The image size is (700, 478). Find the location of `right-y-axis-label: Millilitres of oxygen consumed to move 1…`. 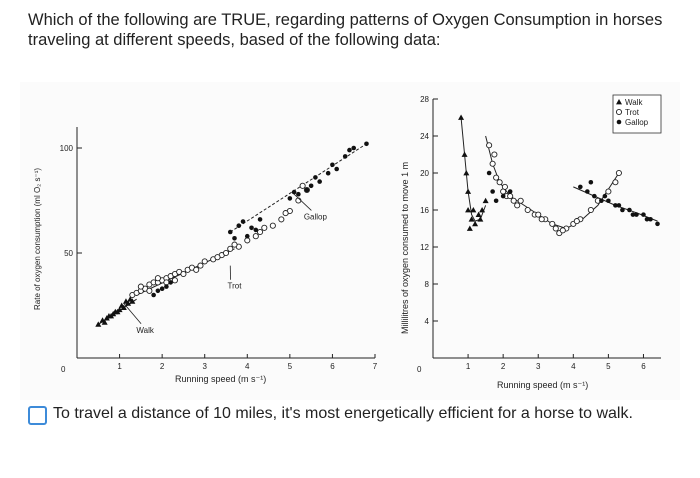

right-y-axis-label: Millilitres of oxygen consumed to move 1… is located at coordinates (405, 248).